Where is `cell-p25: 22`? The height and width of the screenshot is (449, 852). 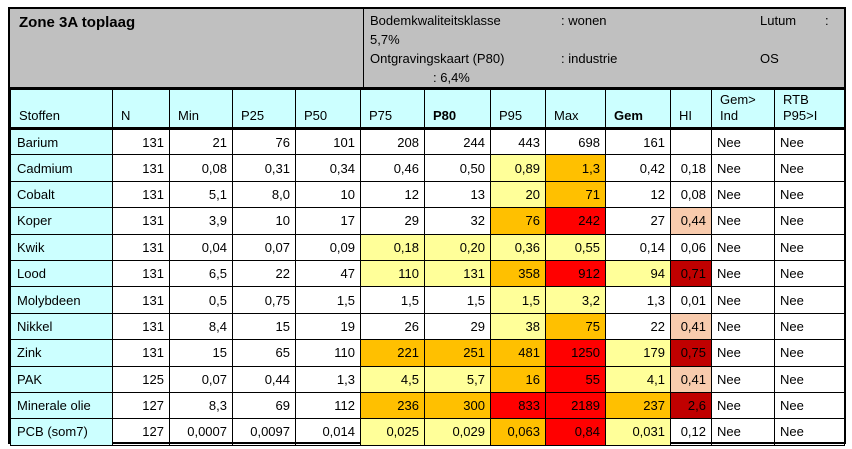
cell-p25: 22 is located at coordinates (264, 273).